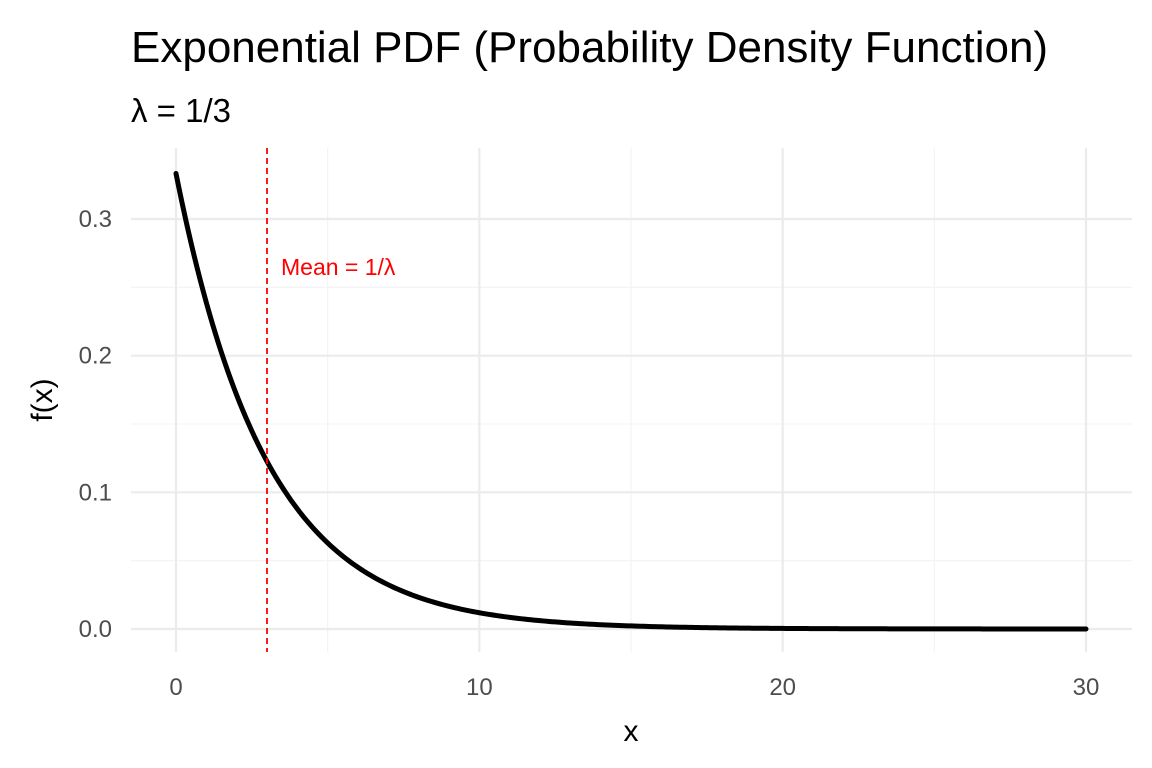 This screenshot has width=1152, height=768. Describe the element at coordinates (634, 687) in the screenshot. I see `x-axis-tick-labels: 0 10 20 30` at that location.